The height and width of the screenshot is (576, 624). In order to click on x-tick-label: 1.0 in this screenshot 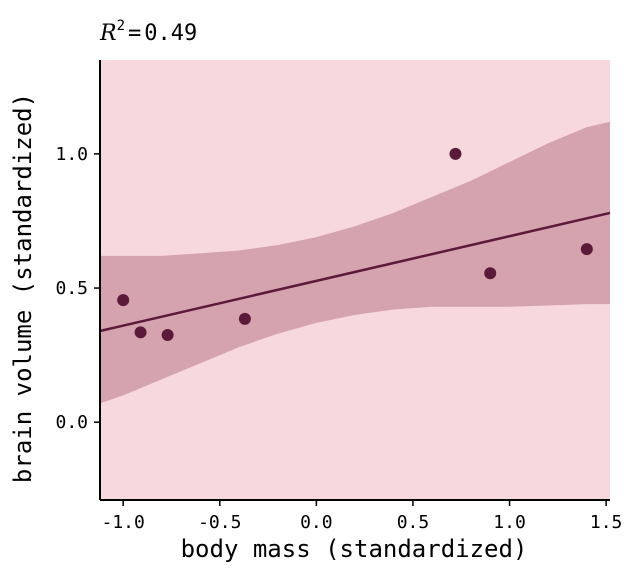, I will do `click(509, 522)`.